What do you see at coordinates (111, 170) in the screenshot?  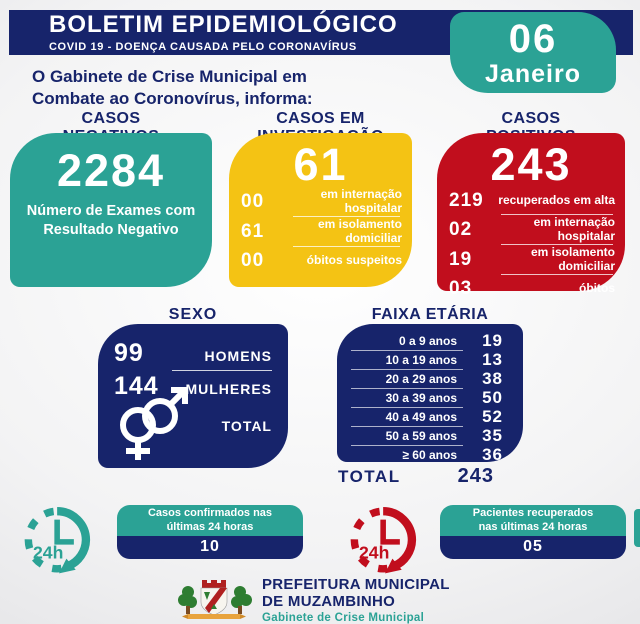 I see `negative-cases-value: 2284` at bounding box center [111, 170].